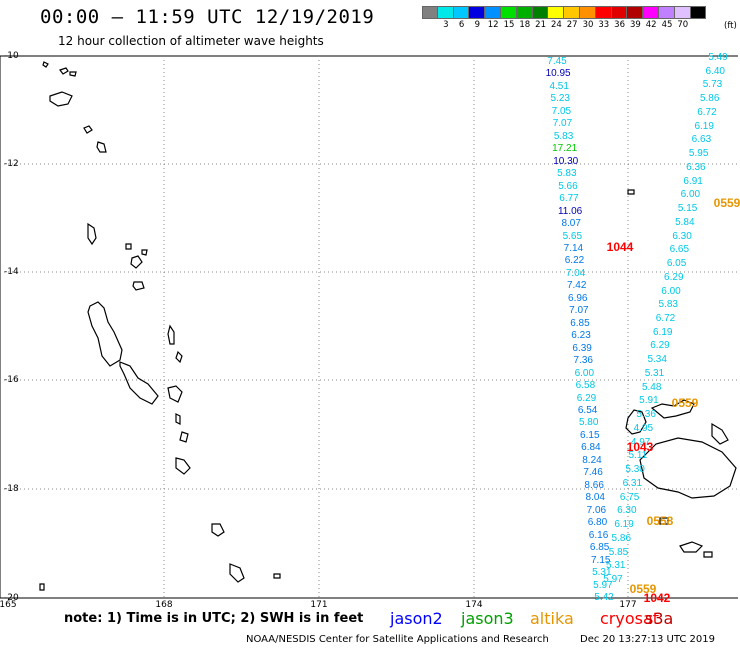  What do you see at coordinates (628, 605) in the screenshot?
I see `longitude-label: 177` at bounding box center [628, 605].